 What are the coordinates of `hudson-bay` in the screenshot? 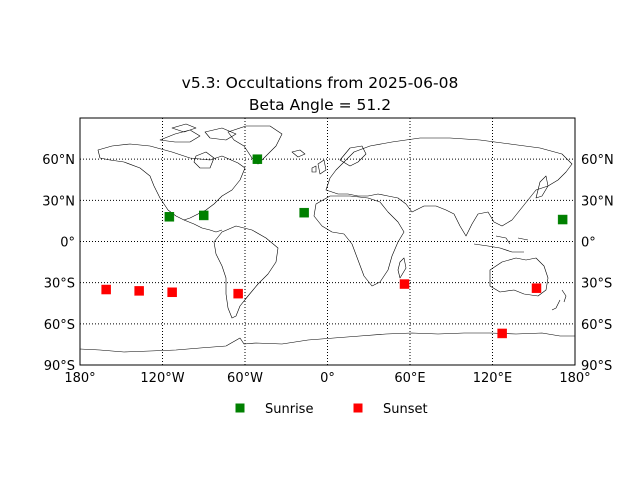 It's located at (204, 160).